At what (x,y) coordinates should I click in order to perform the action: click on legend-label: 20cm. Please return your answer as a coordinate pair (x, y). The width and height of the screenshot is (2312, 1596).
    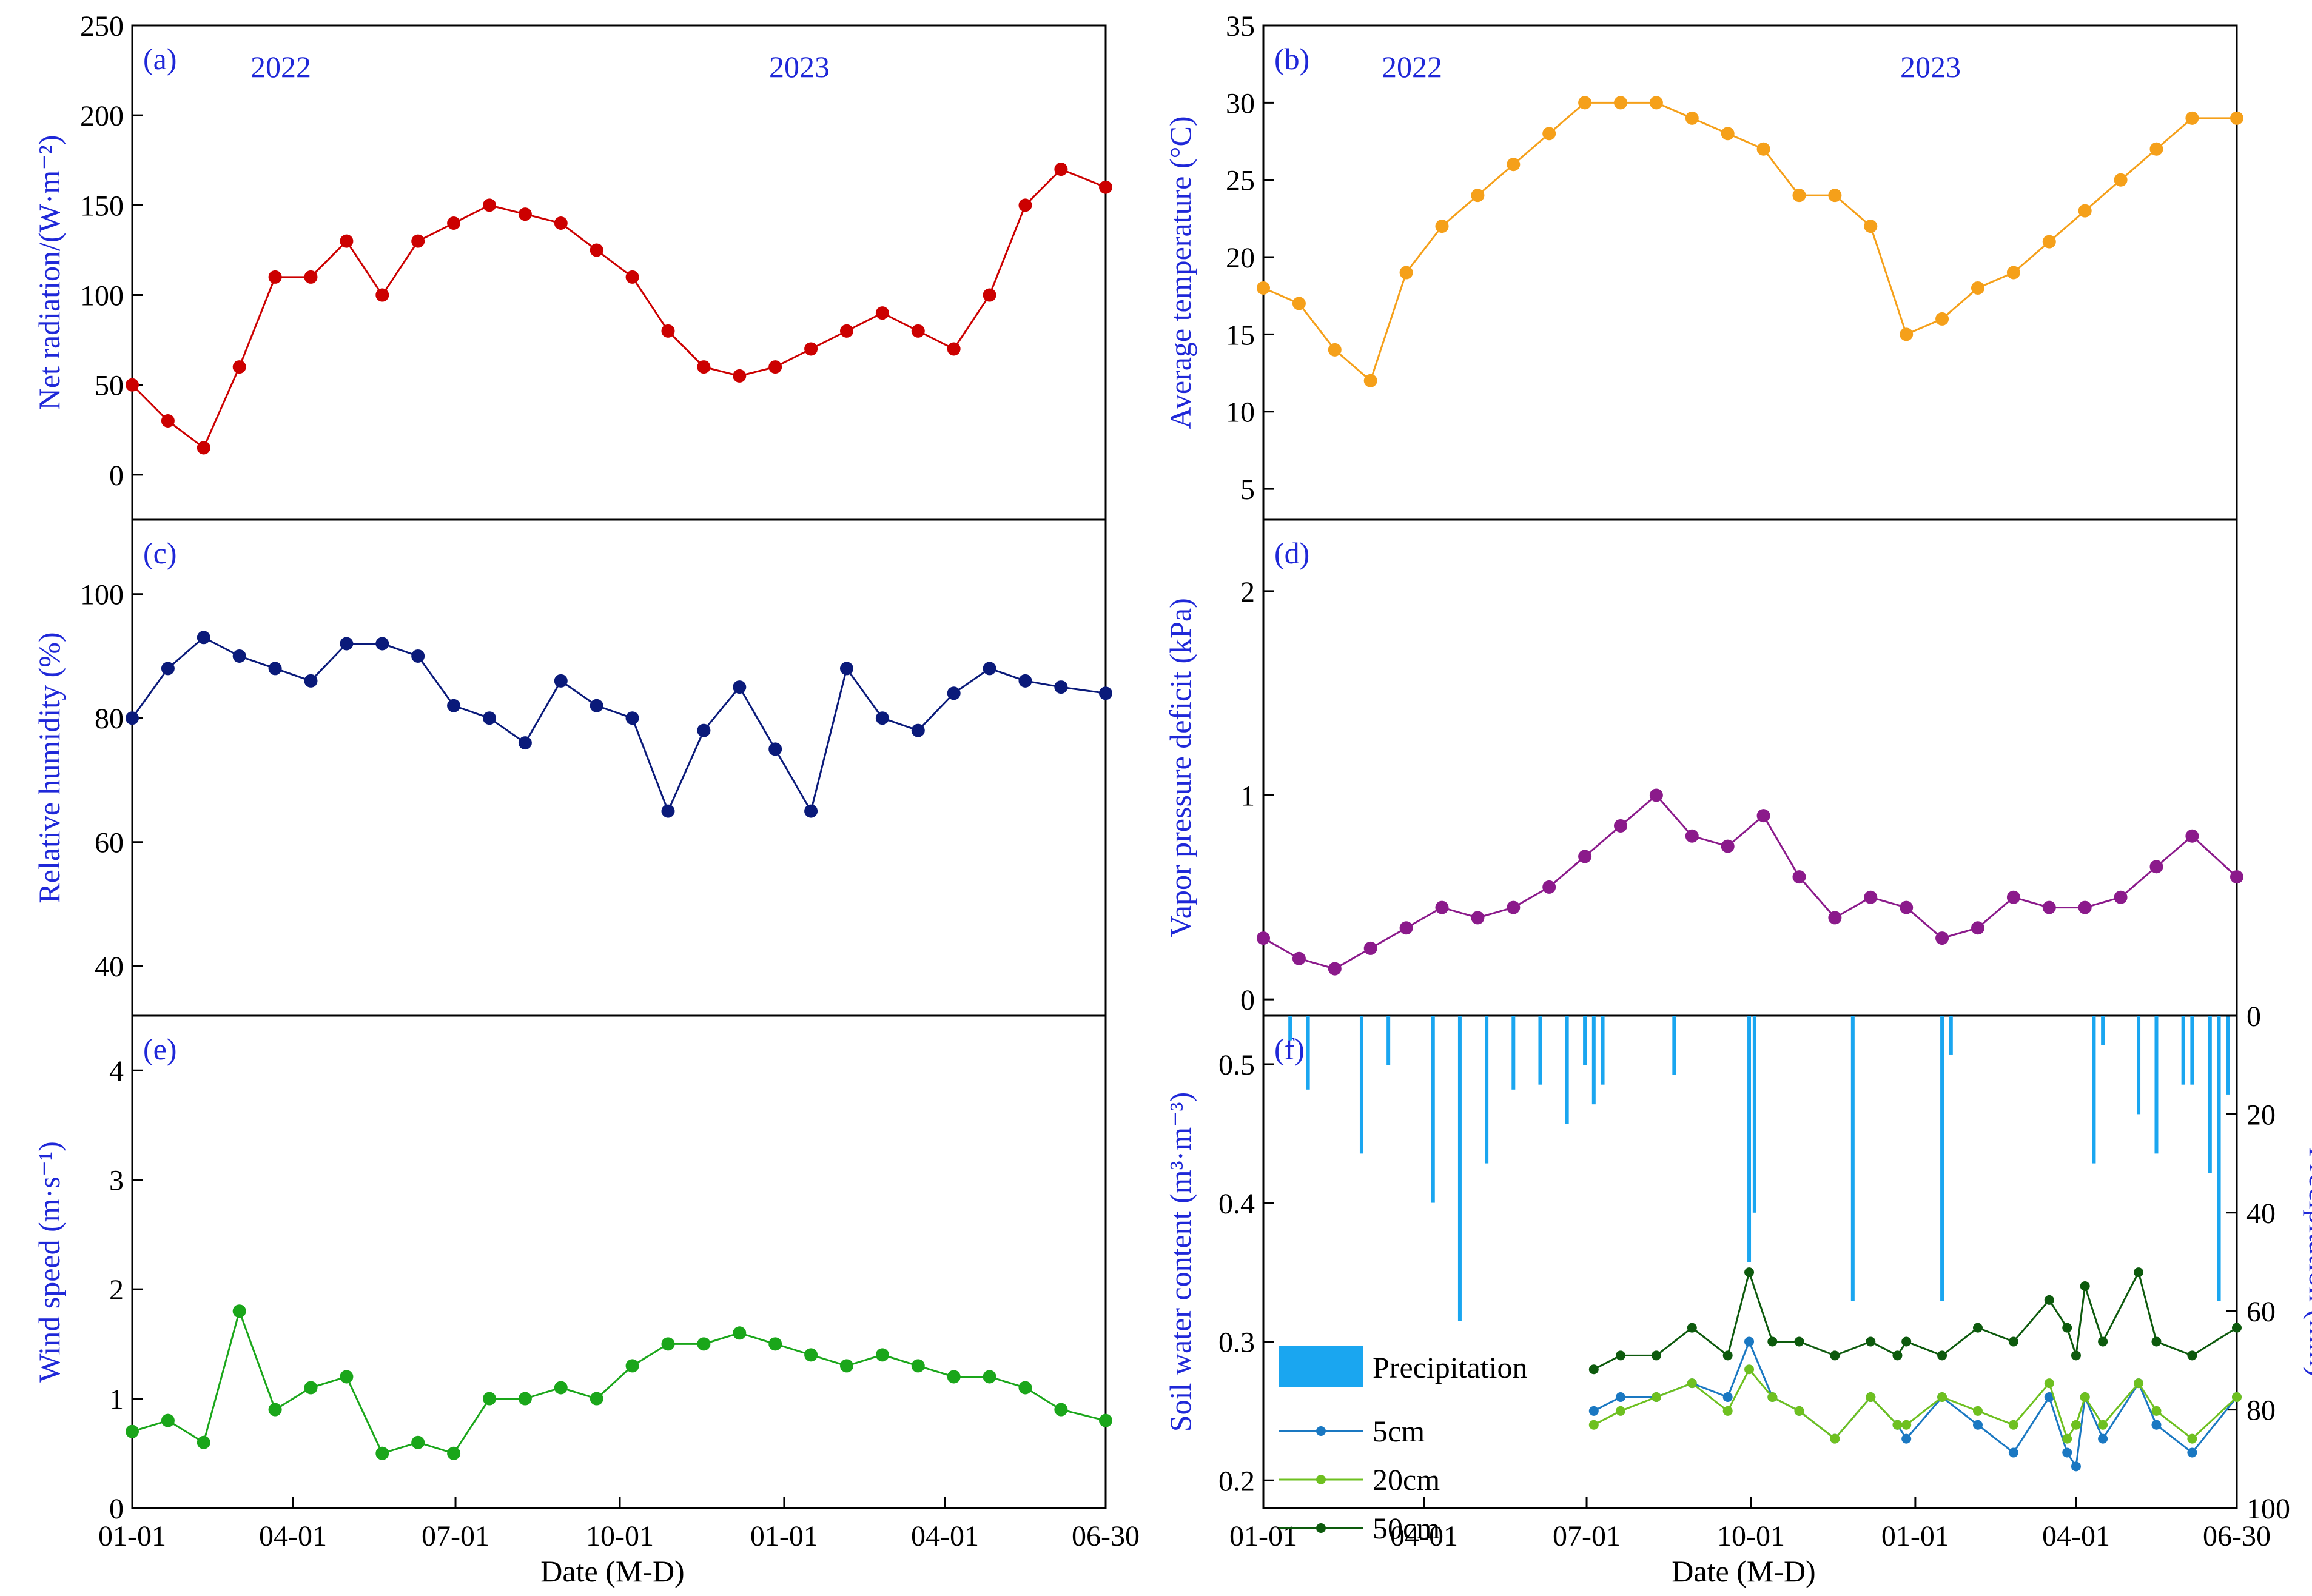
    Looking at the image, I should click on (1406, 1480).